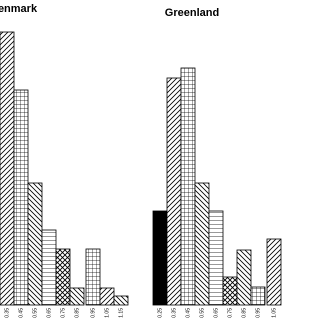 This screenshot has width=320, height=320. Describe the element at coordinates (122, 313) in the screenshot. I see `x-tick-label: 1.15` at that location.